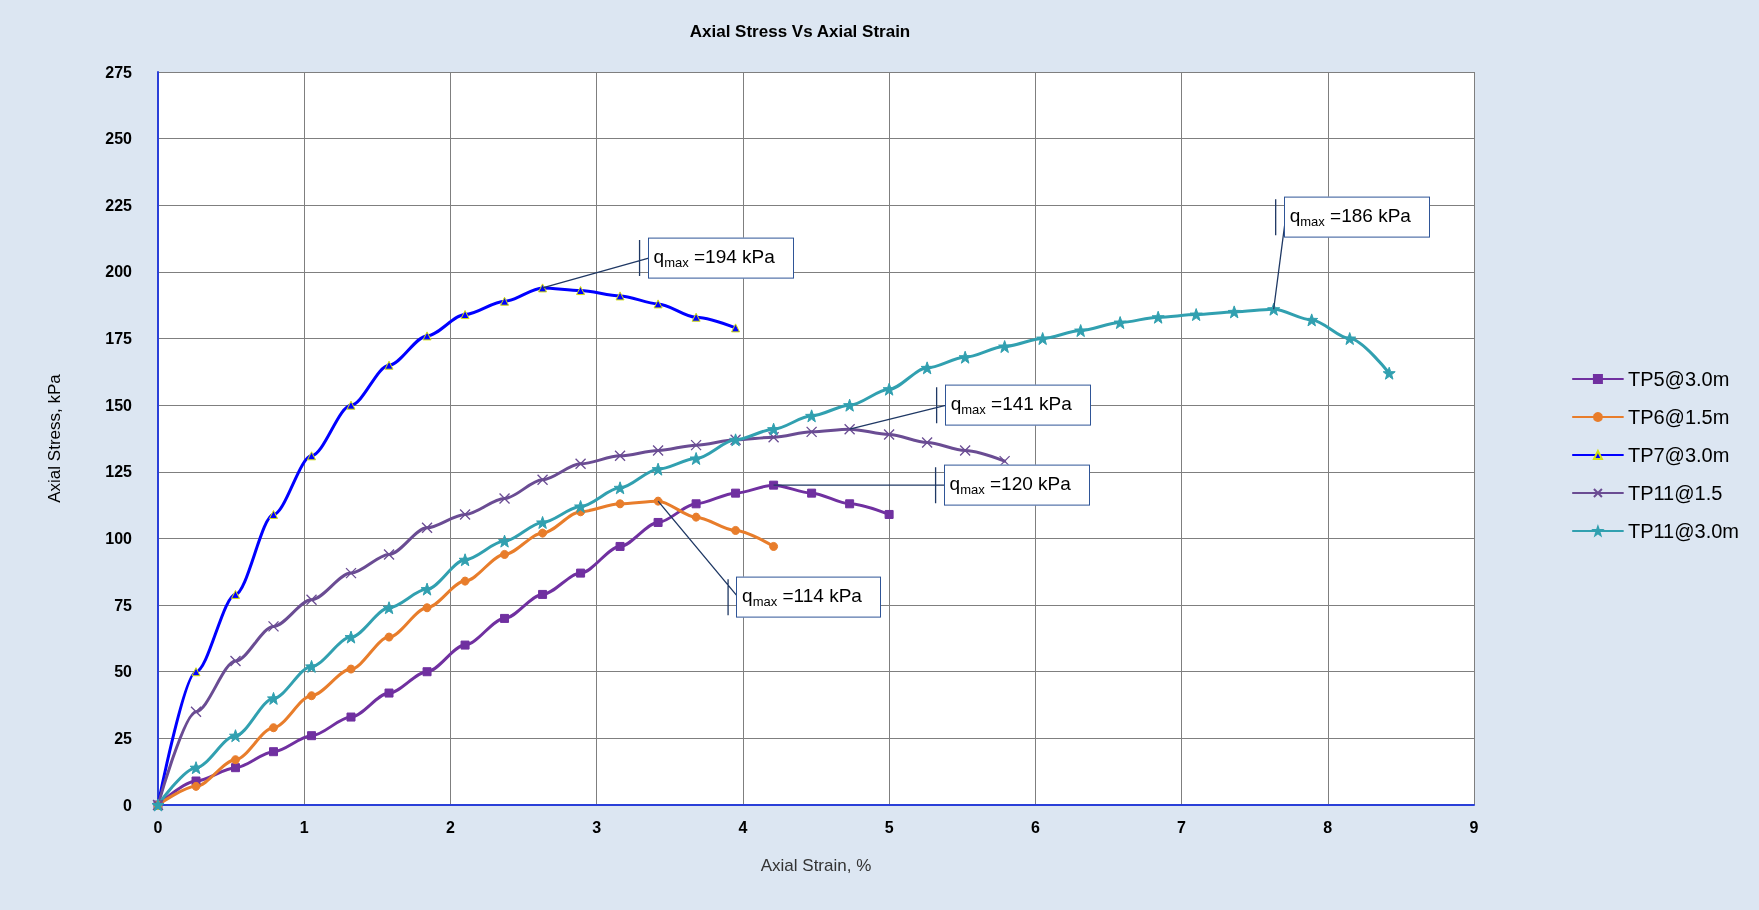 This screenshot has height=910, width=1759. Describe the element at coordinates (123, 738) in the screenshot. I see `y-tick-label: 25` at that location.